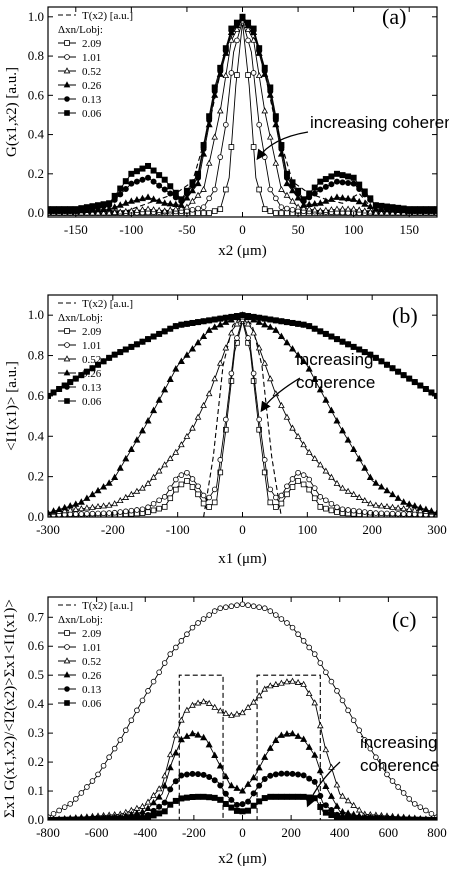 This screenshot has width=449, height=875. I want to click on legend-label: 0.26, so click(92, 86).